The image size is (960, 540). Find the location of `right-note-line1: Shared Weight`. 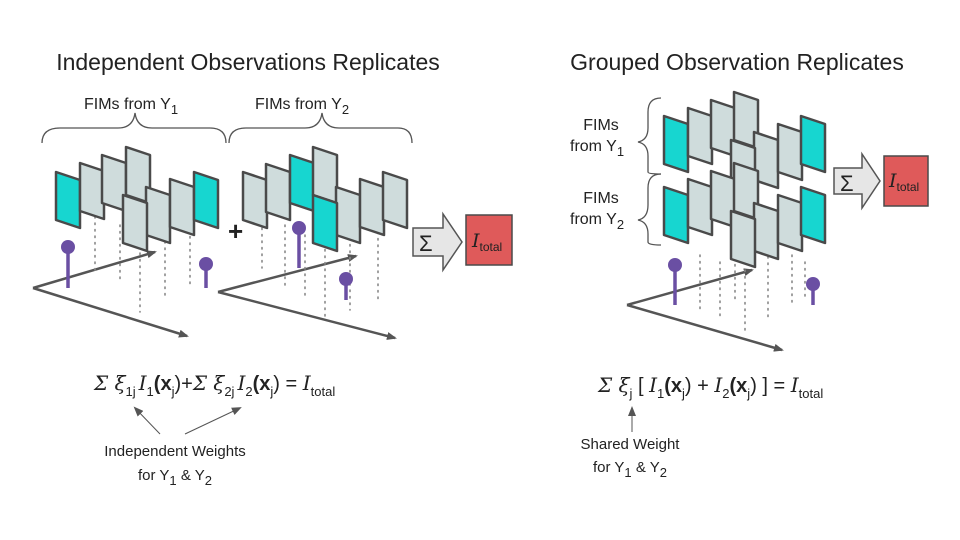

right-note-line1: Shared Weight is located at coordinates (631, 444).